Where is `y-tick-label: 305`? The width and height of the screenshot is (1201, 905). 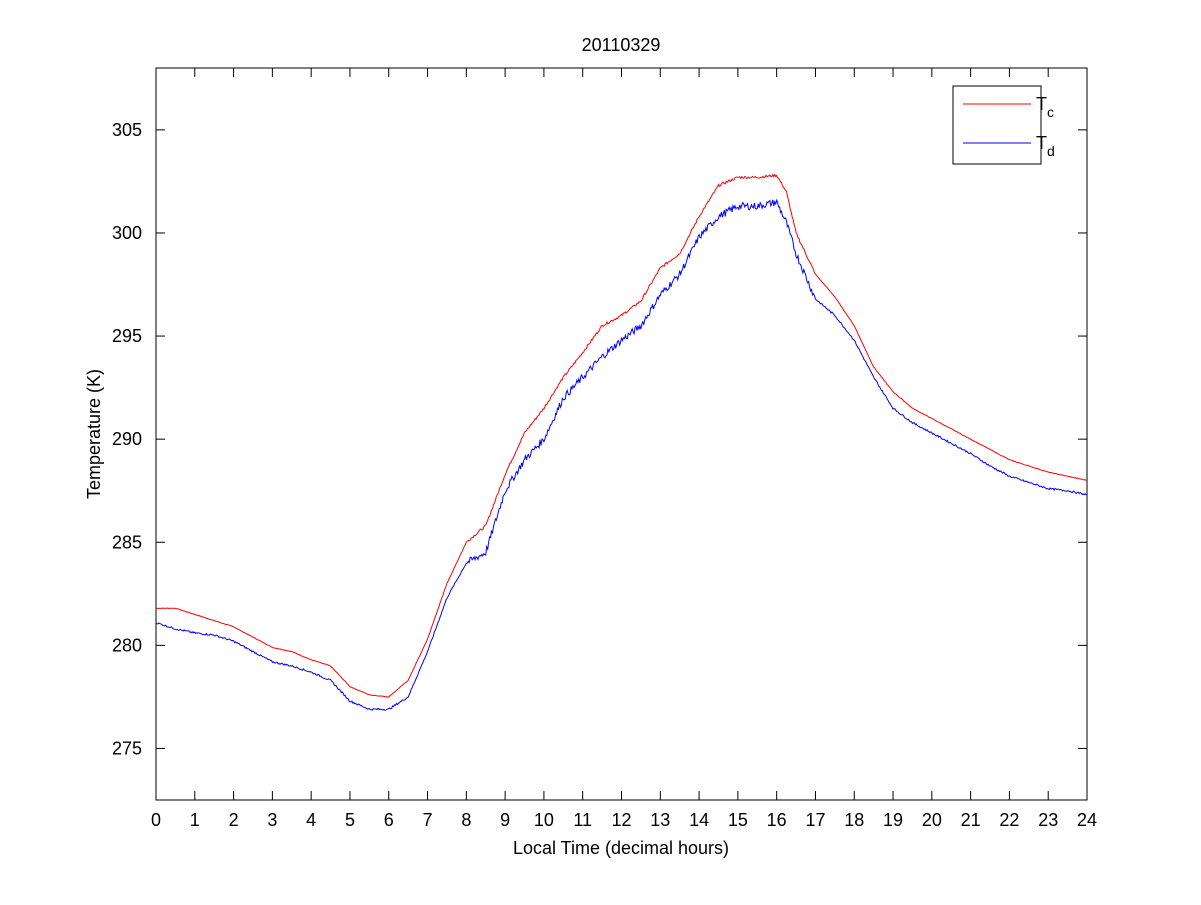 y-tick-label: 305 is located at coordinates (127, 130).